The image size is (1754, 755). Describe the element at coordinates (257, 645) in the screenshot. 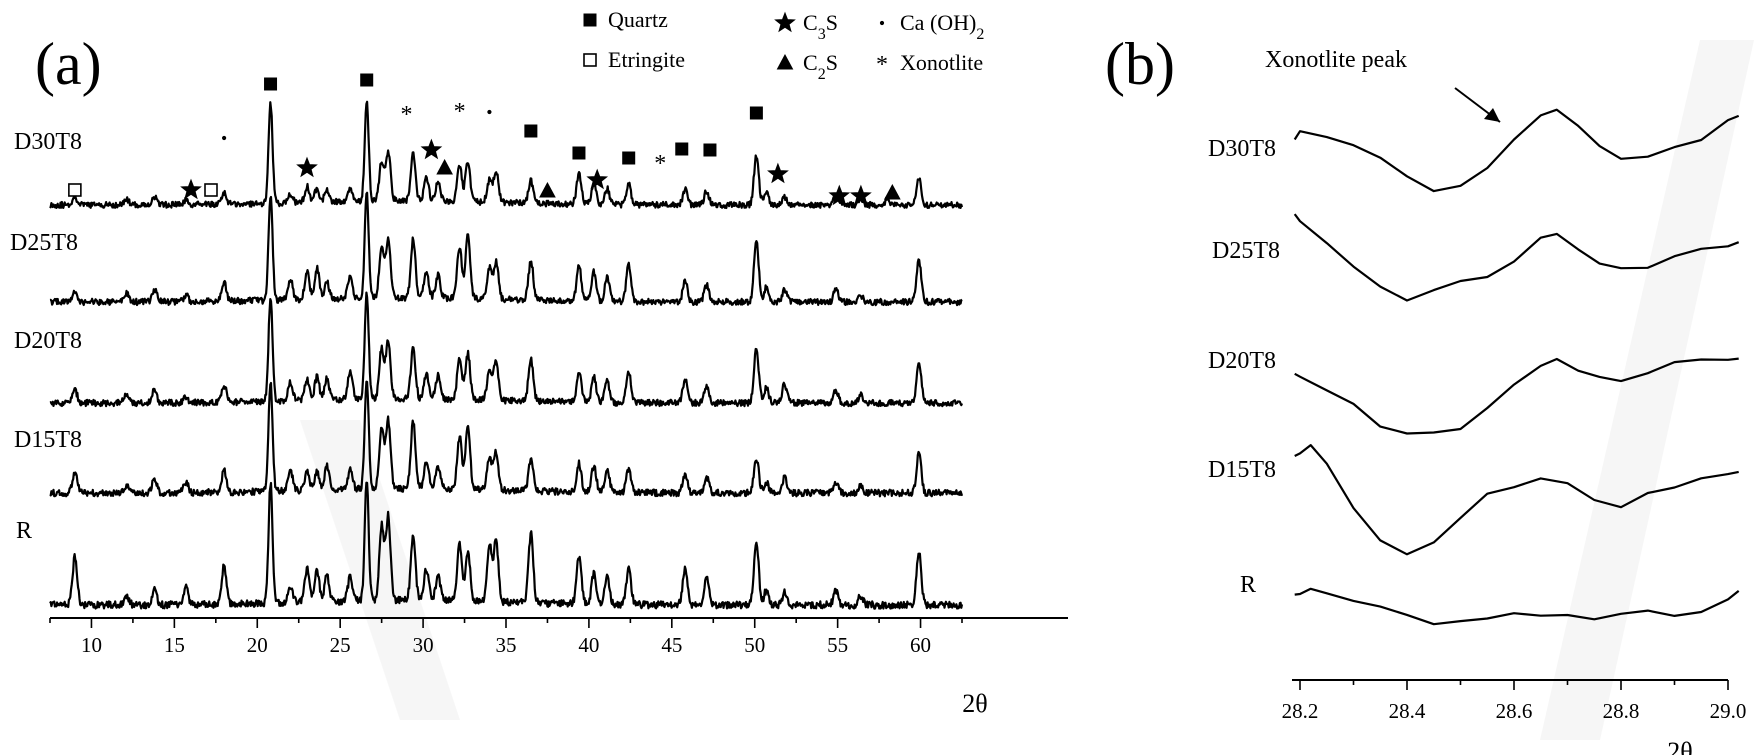

I see `x-tick-label: 20` at that location.